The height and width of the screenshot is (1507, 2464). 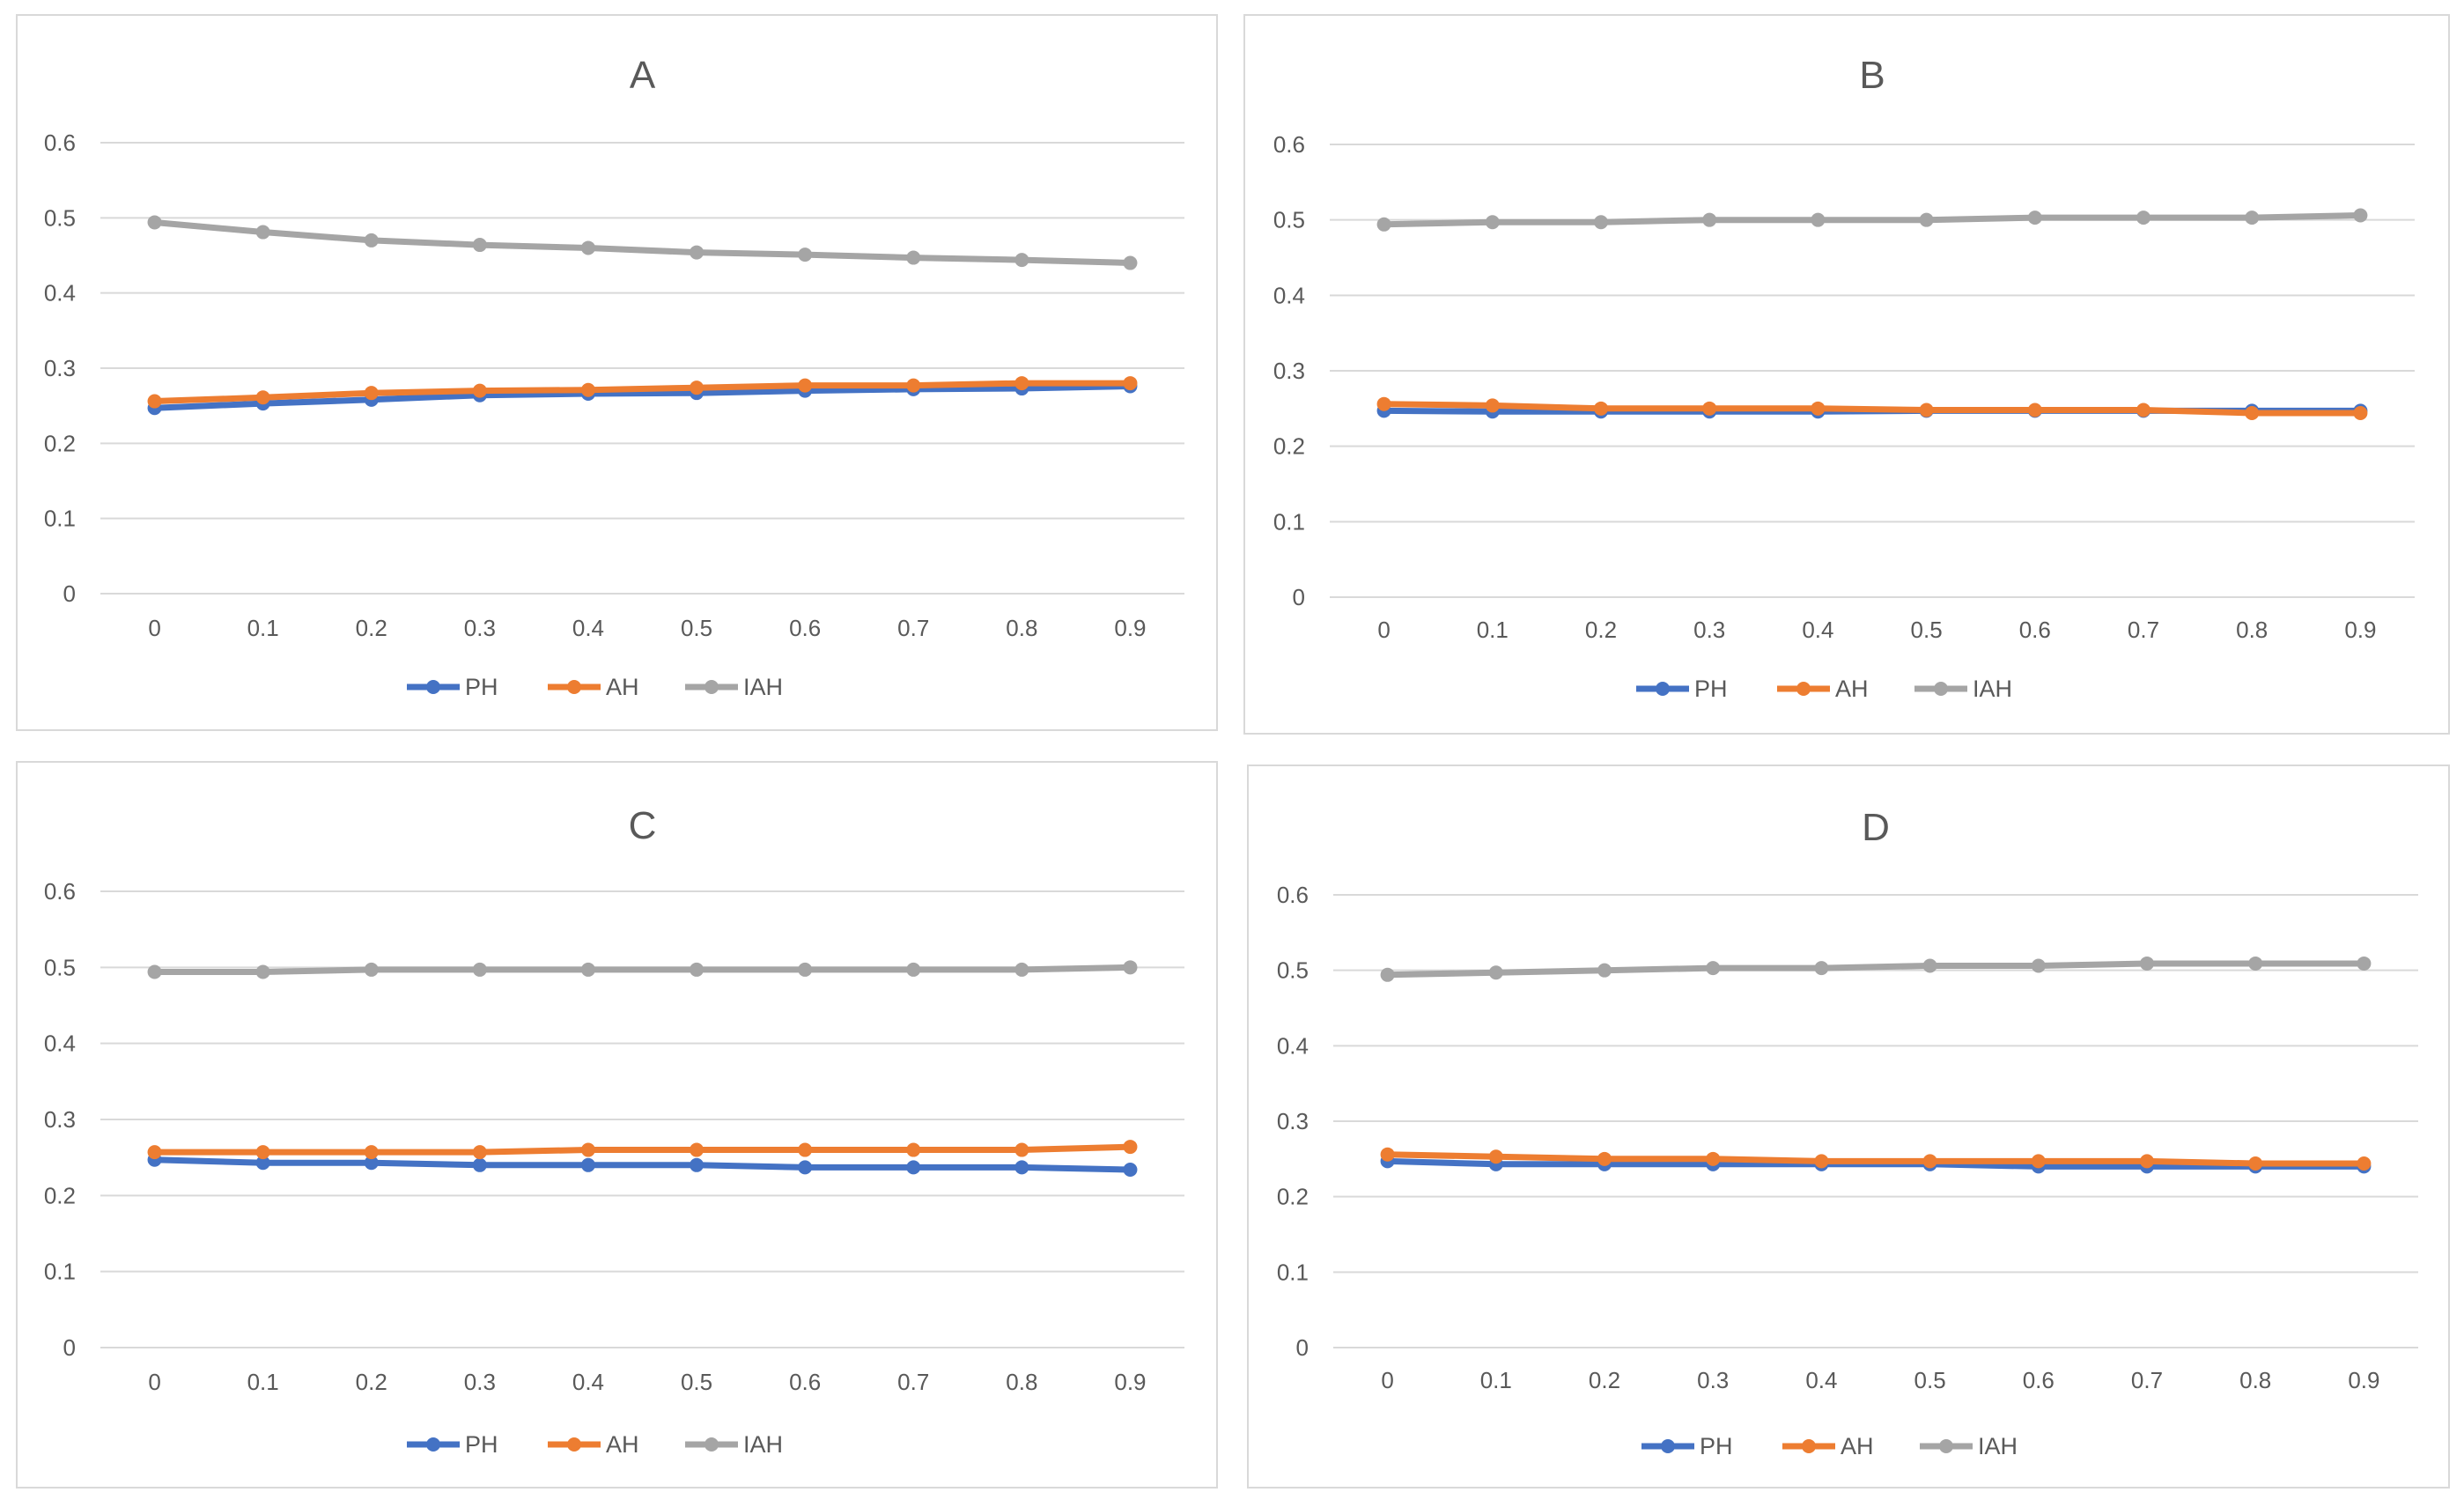 What do you see at coordinates (588, 628) in the screenshot?
I see `chart-a-x-tick-label: 0.4` at bounding box center [588, 628].